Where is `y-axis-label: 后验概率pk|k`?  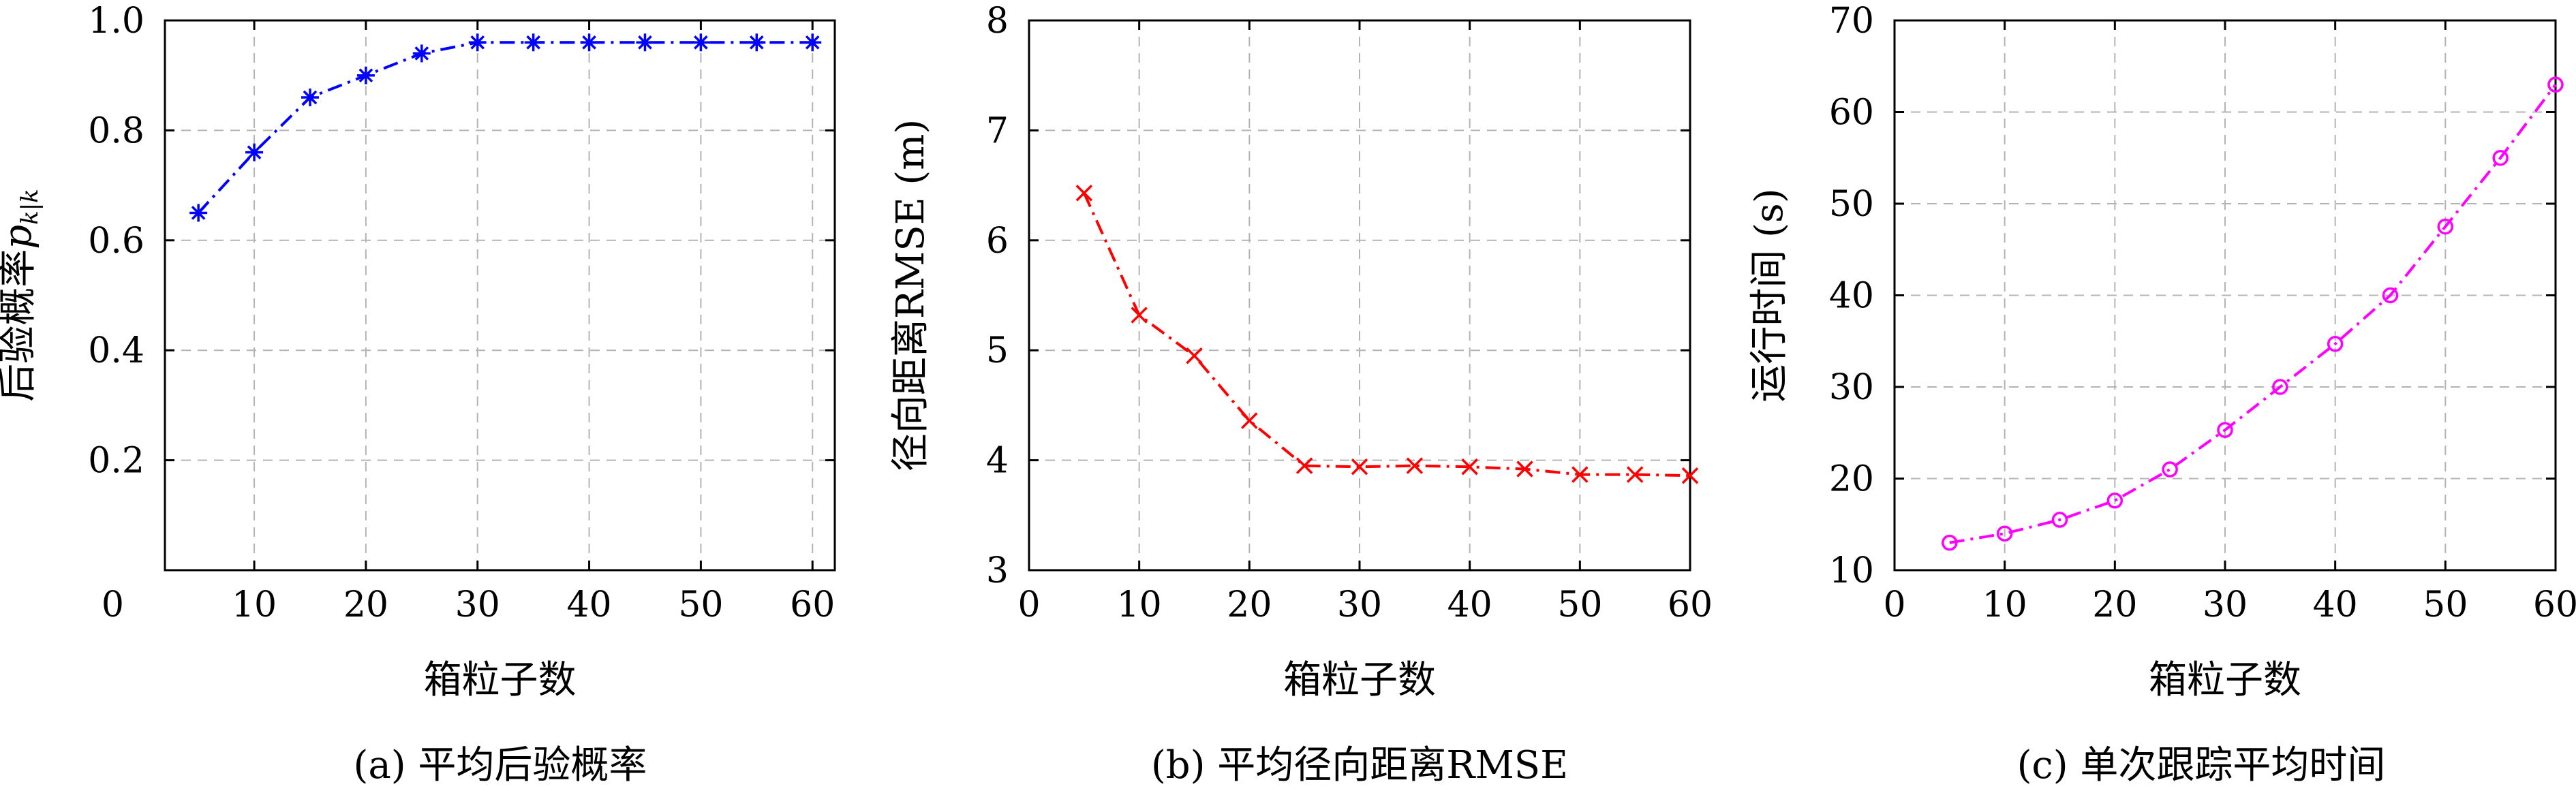
y-axis-label: 后验概率pk|k is located at coordinates (22, 295).